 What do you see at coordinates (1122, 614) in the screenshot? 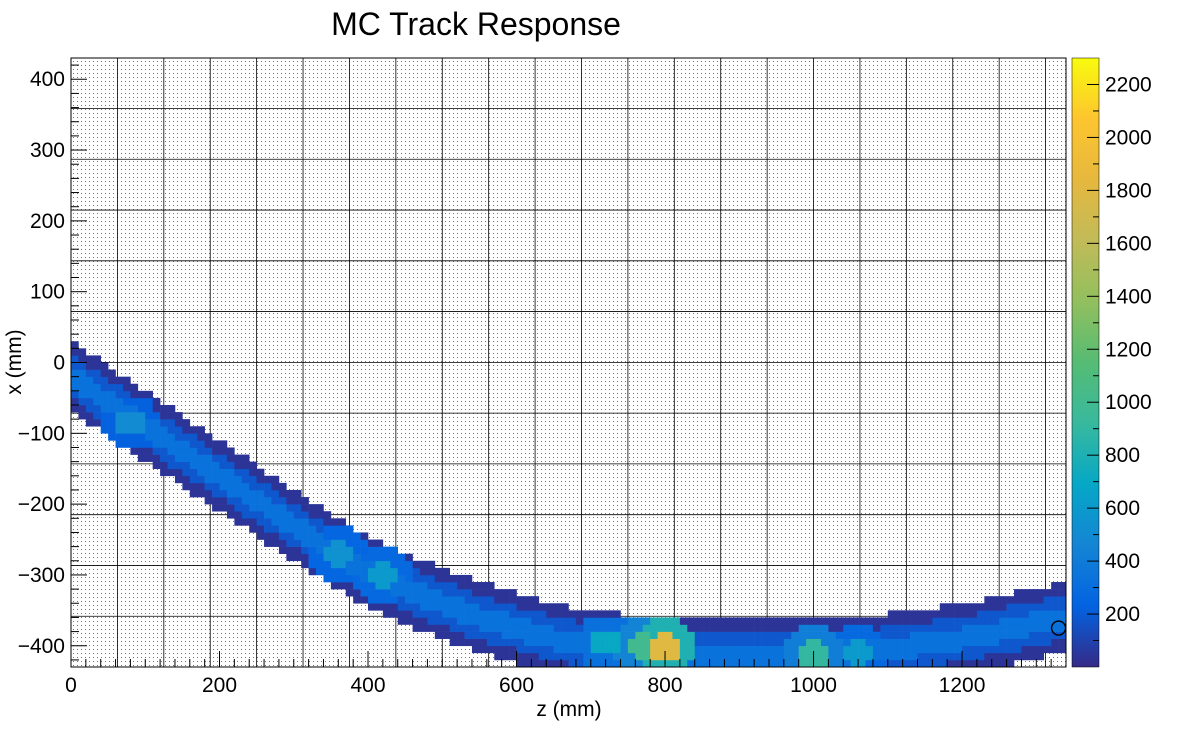
I see `colorbar-tick-label: 200` at bounding box center [1122, 614].